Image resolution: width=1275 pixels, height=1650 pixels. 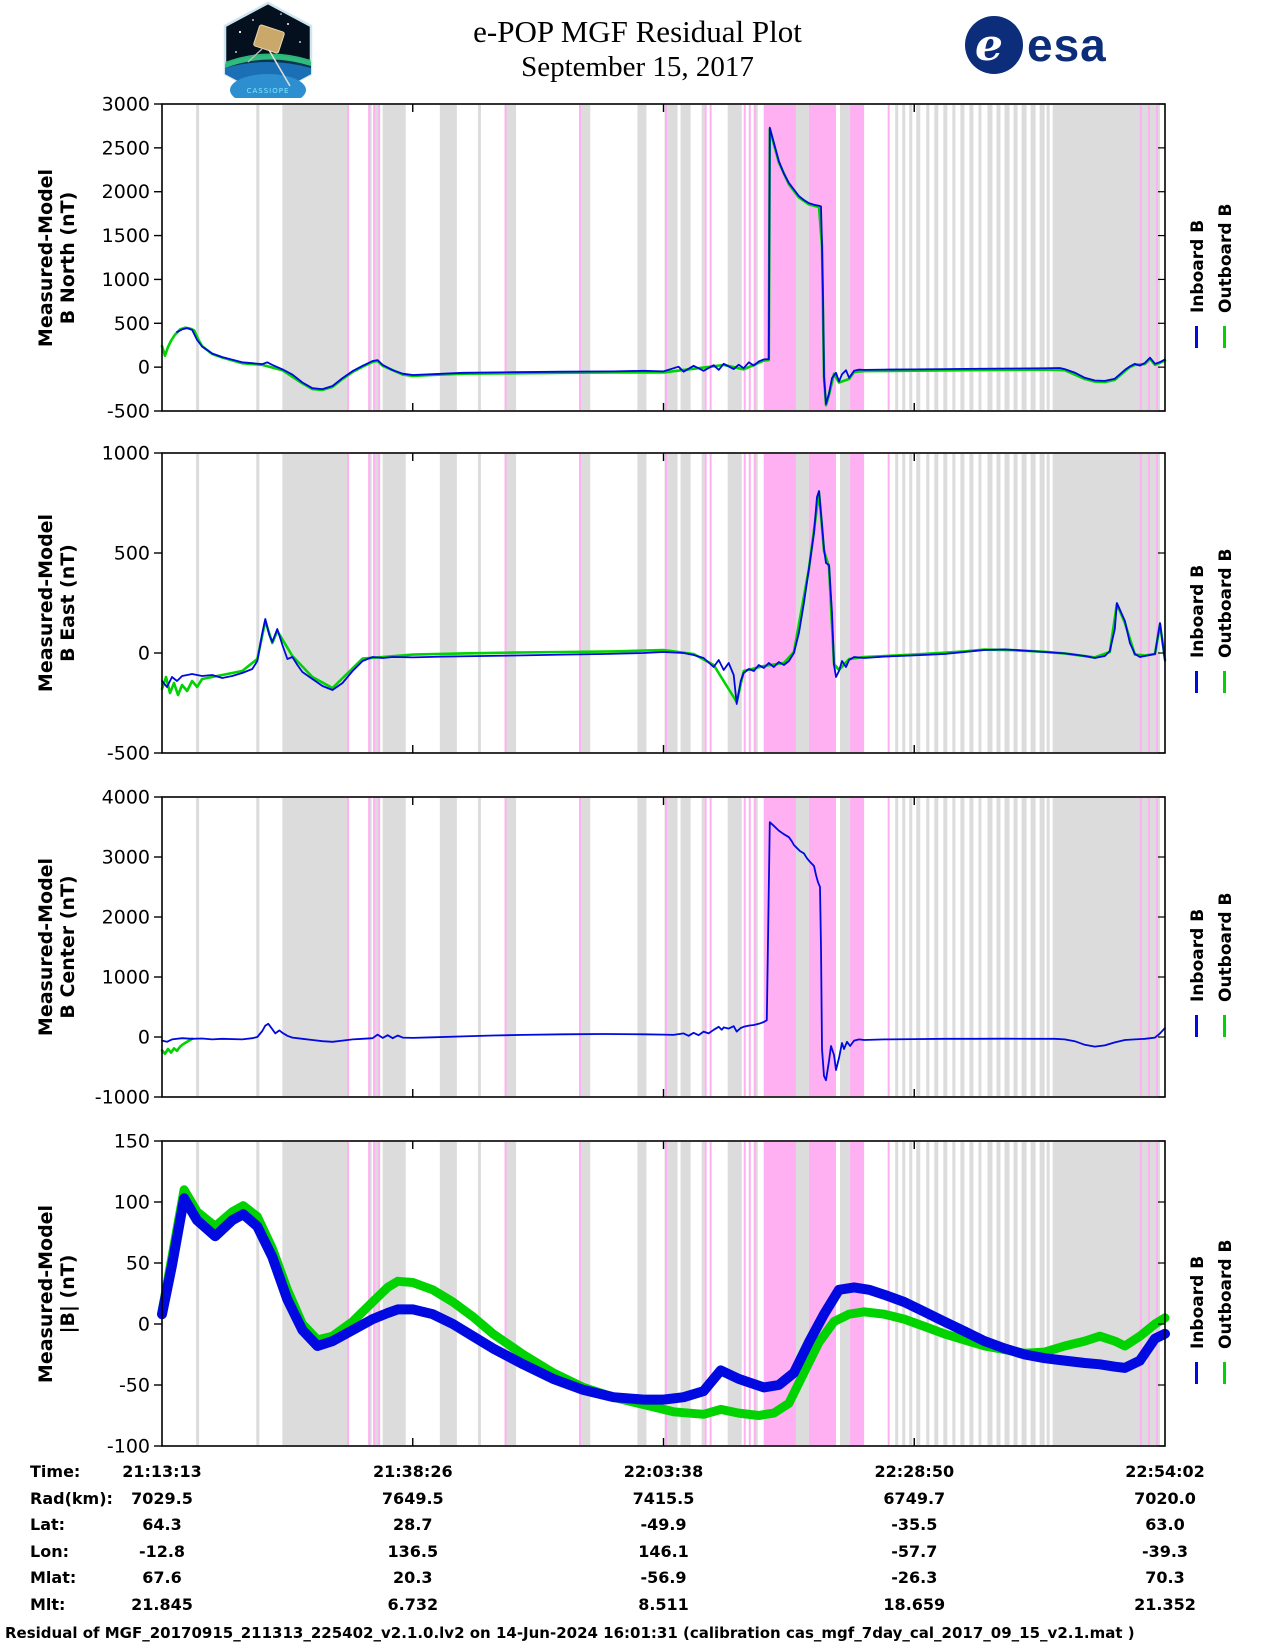 I want to click on plot-4-ylabel: Measured-Model |B| (nT), so click(x=57, y=1293).